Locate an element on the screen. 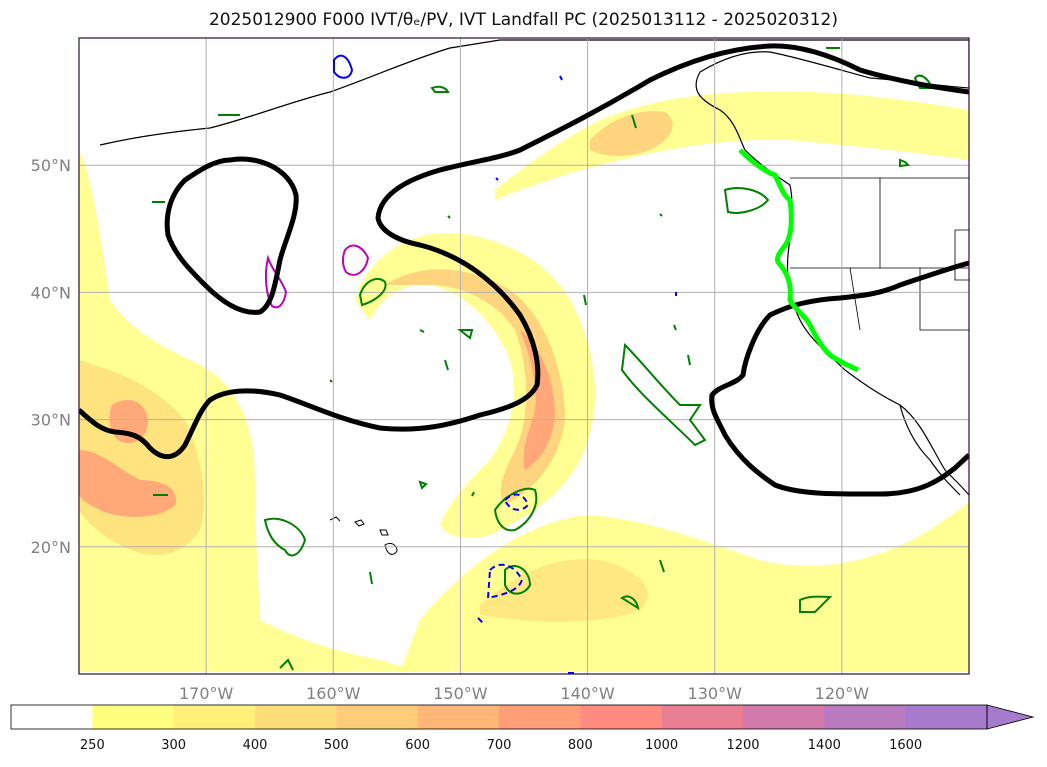 The height and width of the screenshot is (767, 1047). colorbar-tick-label: 250 is located at coordinates (92, 745).